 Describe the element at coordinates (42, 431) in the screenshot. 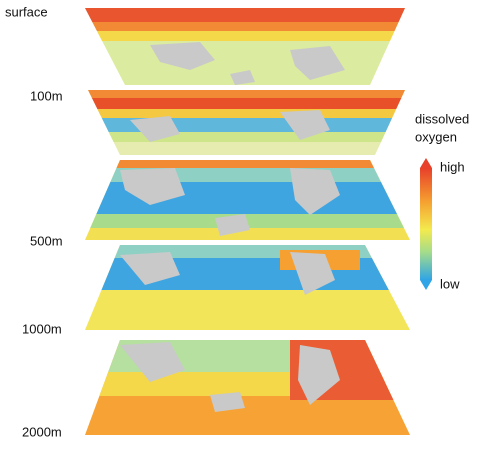

I see `depth-label: 2000m` at that location.